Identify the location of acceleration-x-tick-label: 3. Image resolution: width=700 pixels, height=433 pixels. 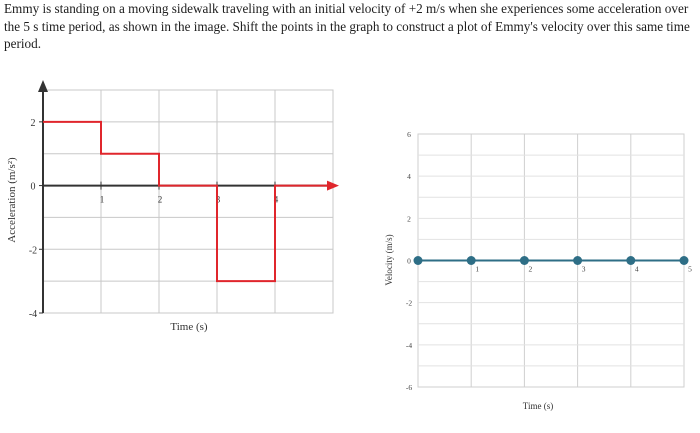
(218, 200).